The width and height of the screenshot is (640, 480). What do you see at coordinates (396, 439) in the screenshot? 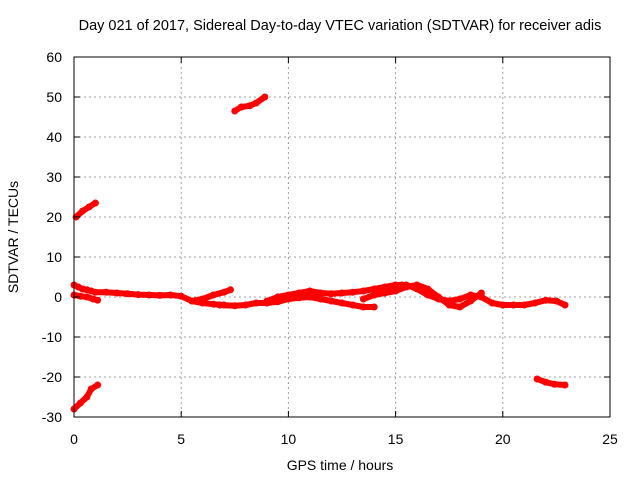
I see `x-tick-label: 15` at bounding box center [396, 439].